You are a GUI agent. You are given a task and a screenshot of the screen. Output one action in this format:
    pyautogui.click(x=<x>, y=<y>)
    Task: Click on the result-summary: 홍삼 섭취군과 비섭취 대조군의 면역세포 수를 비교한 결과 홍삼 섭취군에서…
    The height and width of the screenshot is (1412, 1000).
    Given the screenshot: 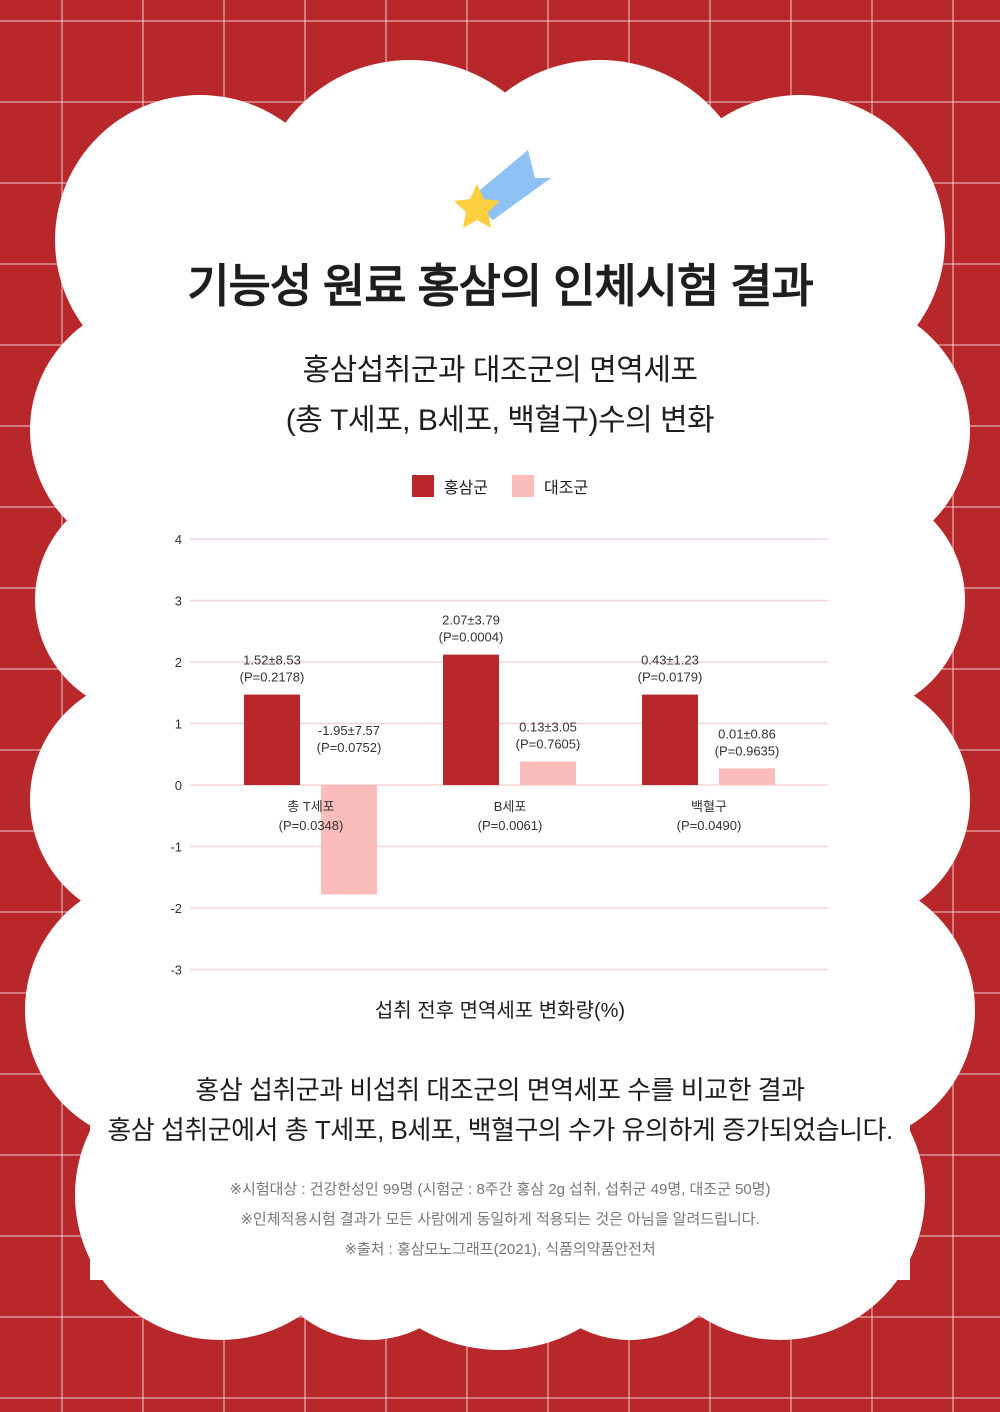 What is the action you would take?
    pyautogui.click(x=500, y=1110)
    